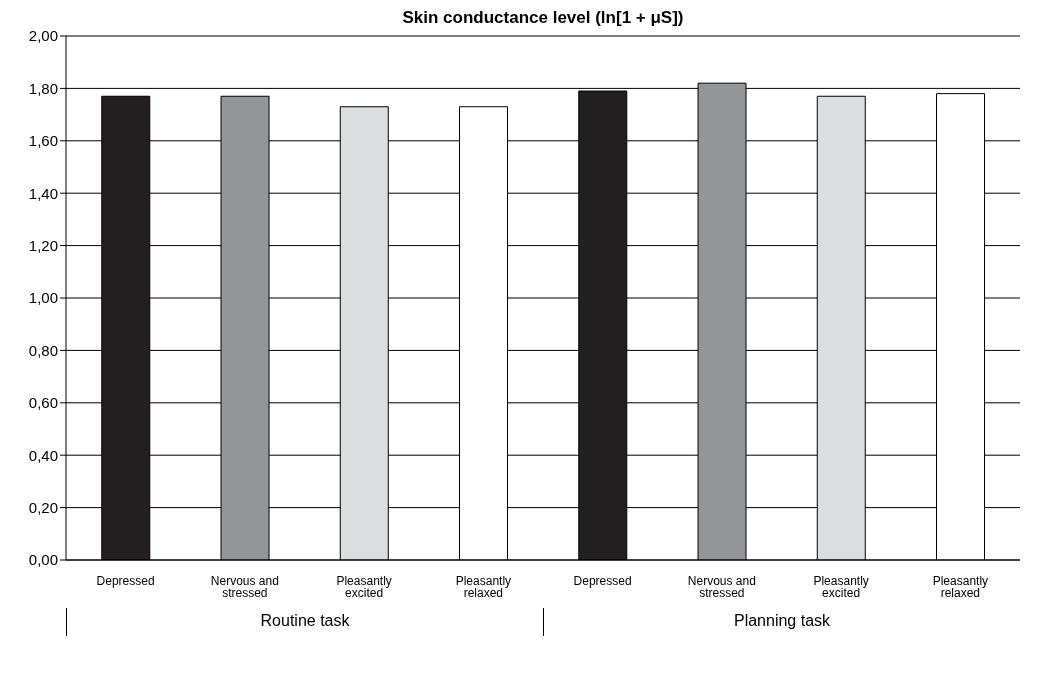  What do you see at coordinates (781, 622) in the screenshot?
I see `text: Planning task` at bounding box center [781, 622].